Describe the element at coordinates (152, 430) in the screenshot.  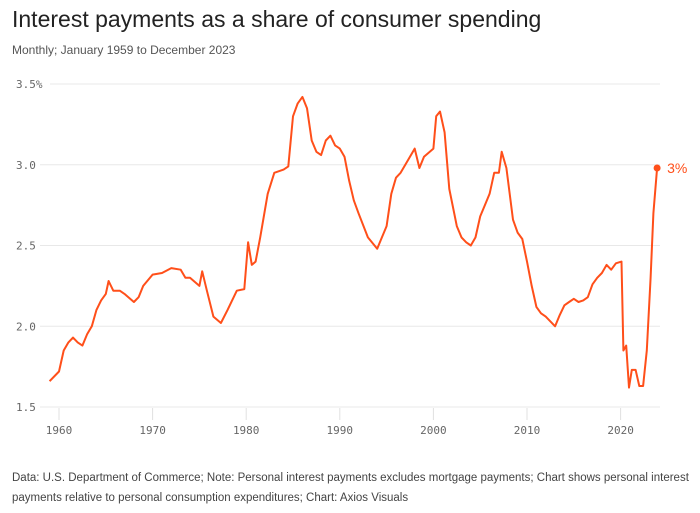
I see `x-tick-label: 1970` at that location.